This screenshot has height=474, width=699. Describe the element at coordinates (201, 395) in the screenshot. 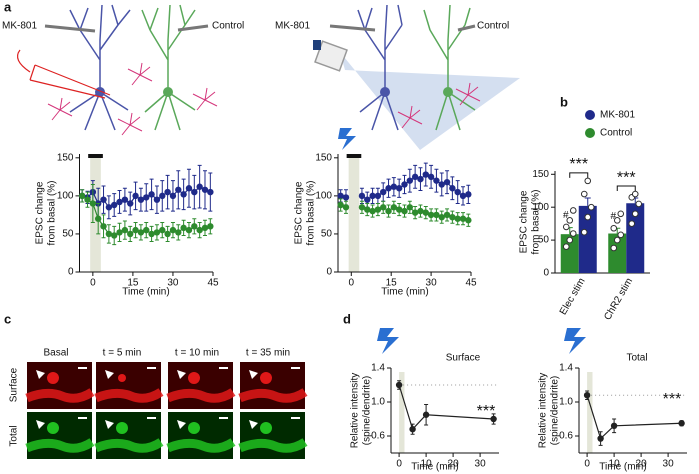

I see `dendrite` at that location.